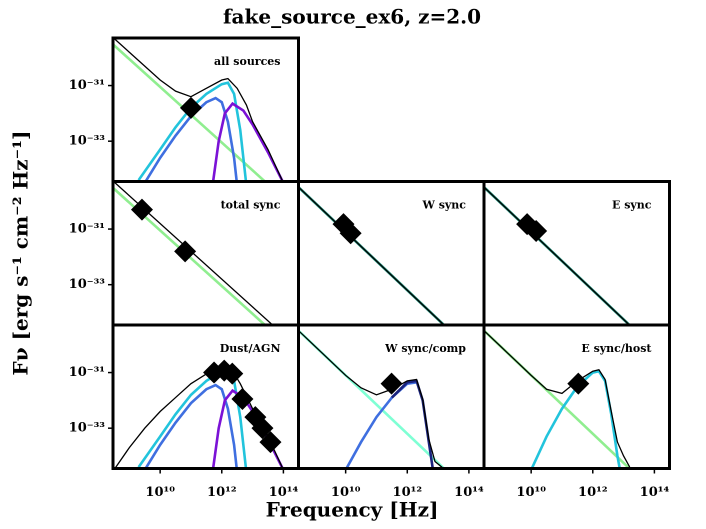 Image resolution: width=706 pixels, height=529 pixels. I want to click on panel-title: W sync, so click(444, 205).